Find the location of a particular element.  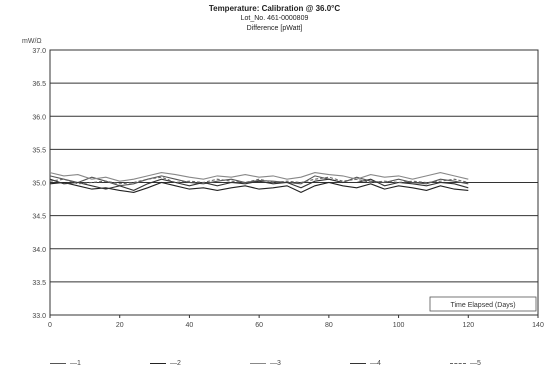

y-tick-label: 36.5 is located at coordinates (39, 84).